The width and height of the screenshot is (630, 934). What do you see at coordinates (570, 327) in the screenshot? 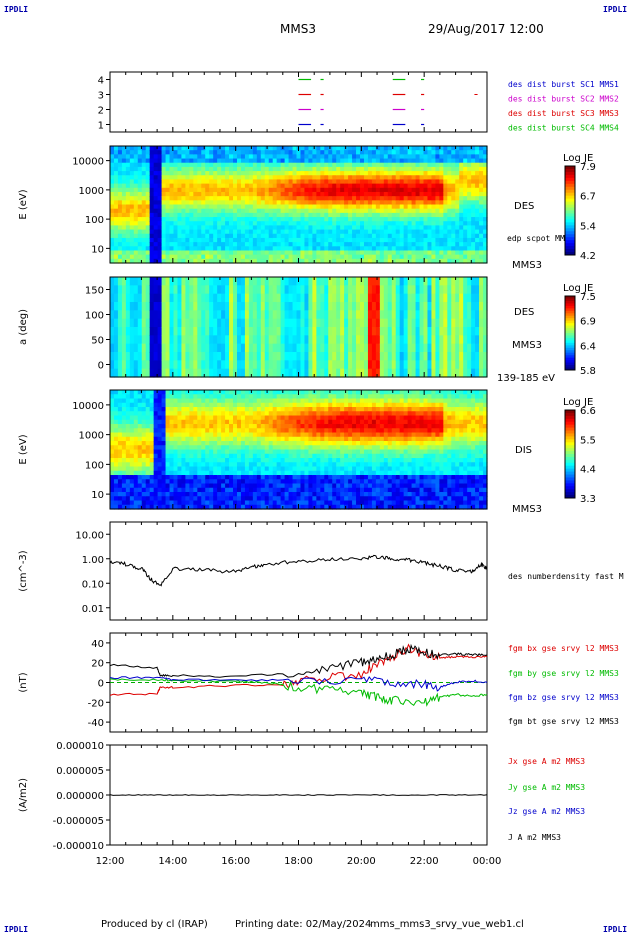
I see `des-pitch-colorbar-cell` at bounding box center [570, 327].